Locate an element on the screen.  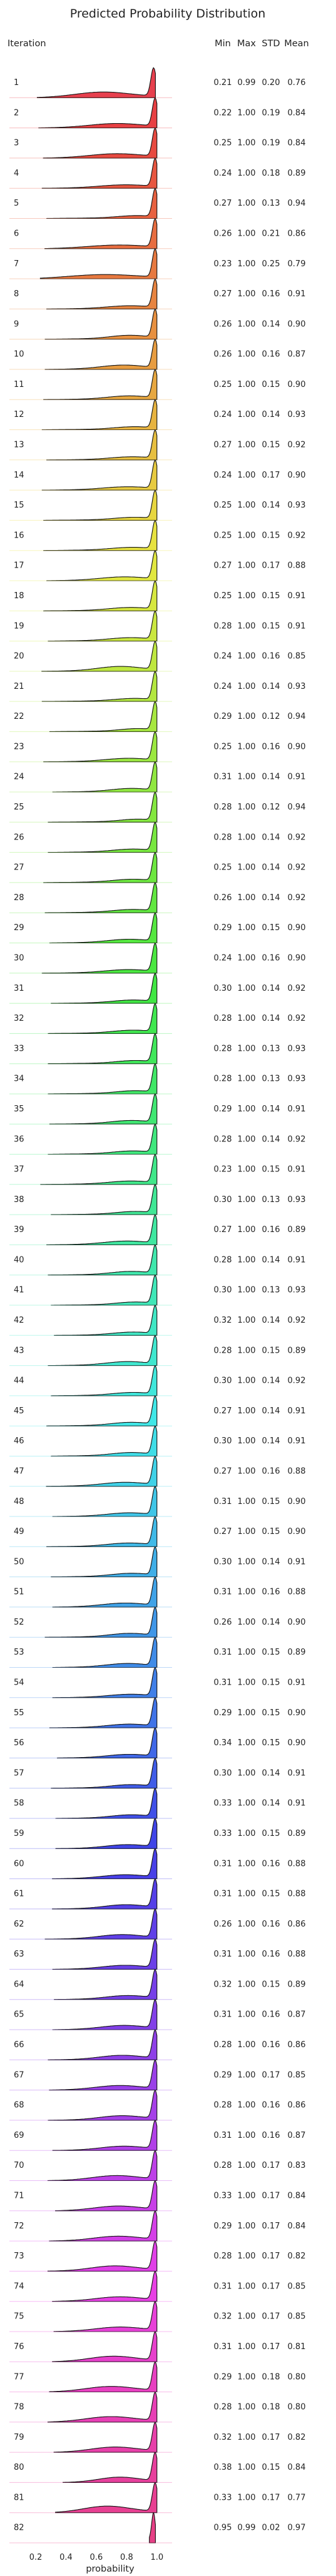
stat-max-39: 1.00 is located at coordinates (247, 1230).